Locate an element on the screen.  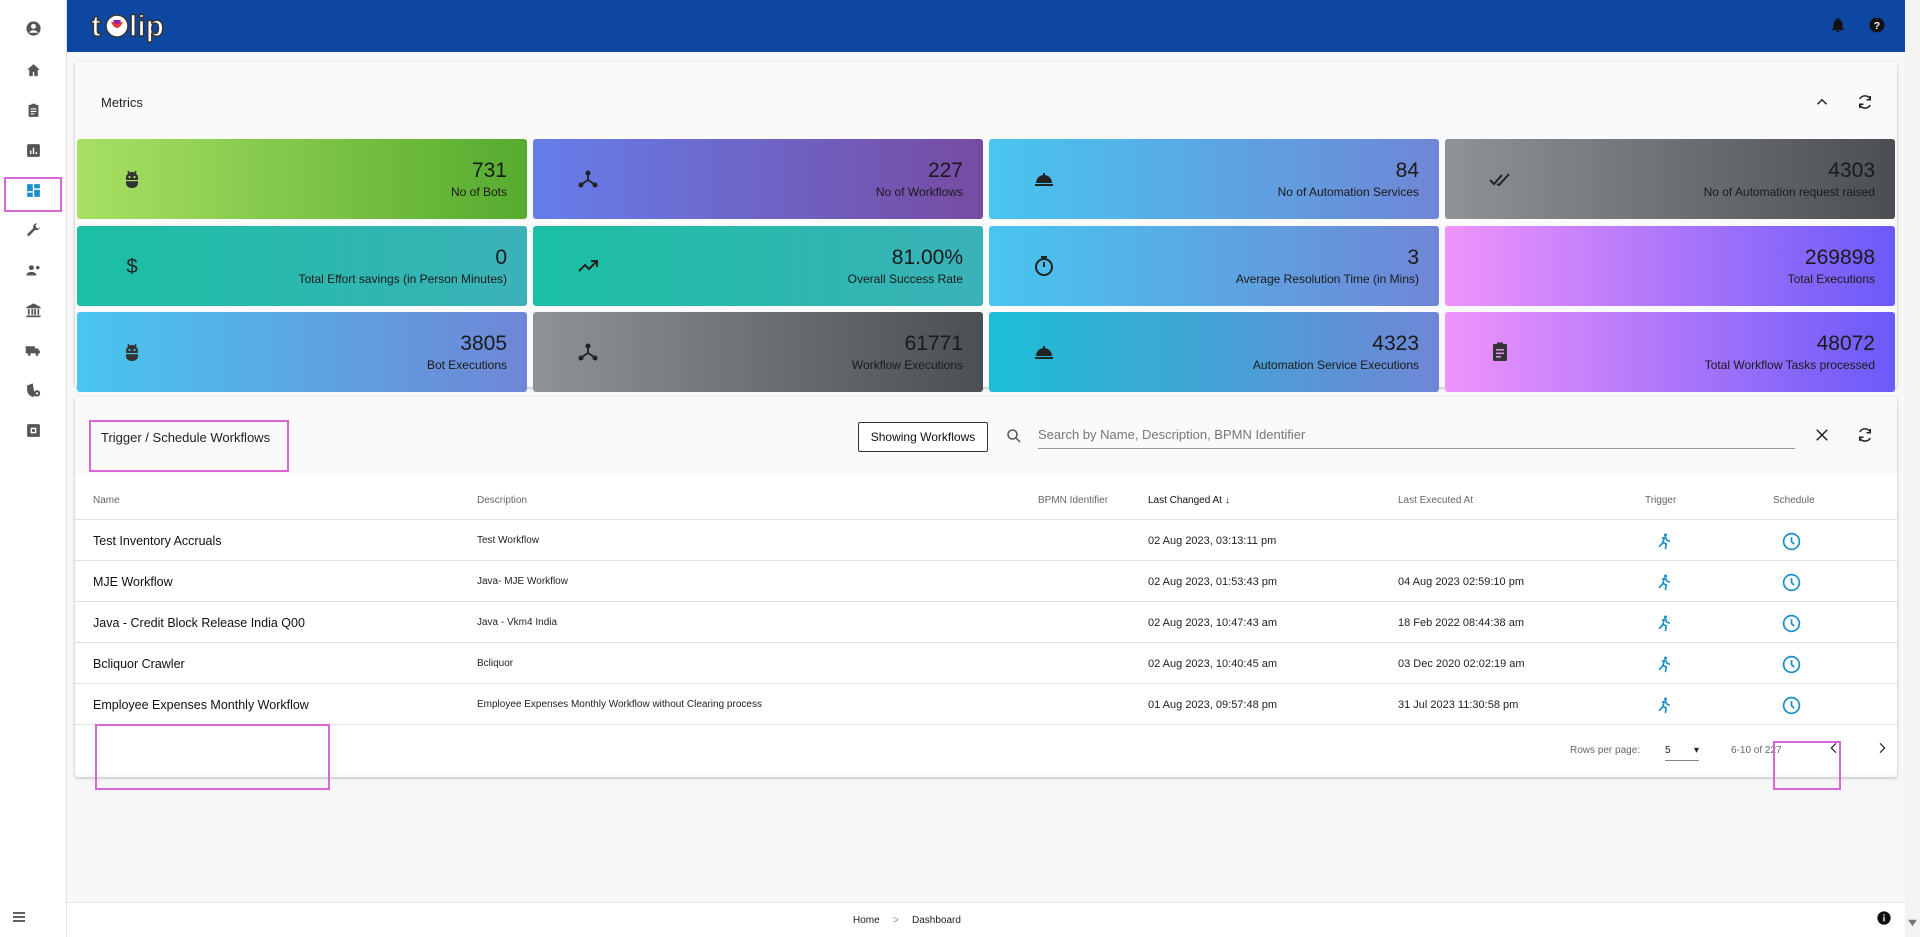
collapse-icon is located at coordinates (1822, 102).